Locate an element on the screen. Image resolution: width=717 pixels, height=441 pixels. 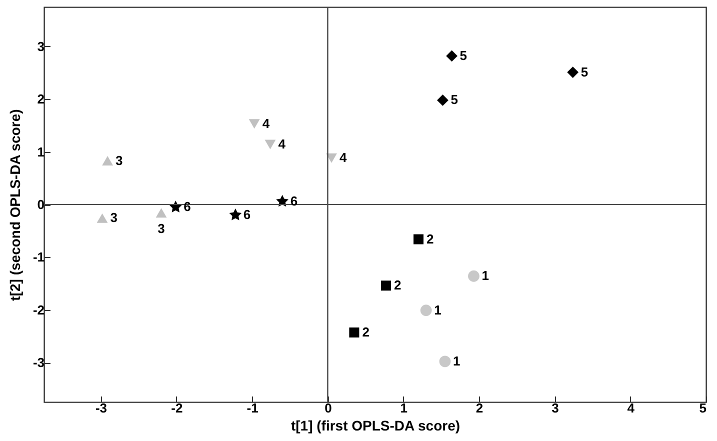
series-label: 6 is located at coordinates (247, 214).